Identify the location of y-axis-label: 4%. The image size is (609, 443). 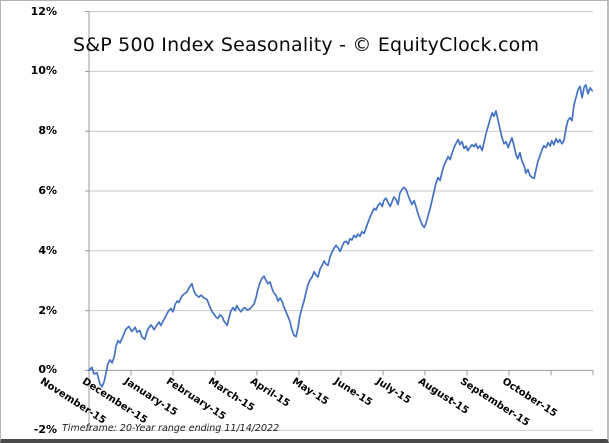
(47, 250).